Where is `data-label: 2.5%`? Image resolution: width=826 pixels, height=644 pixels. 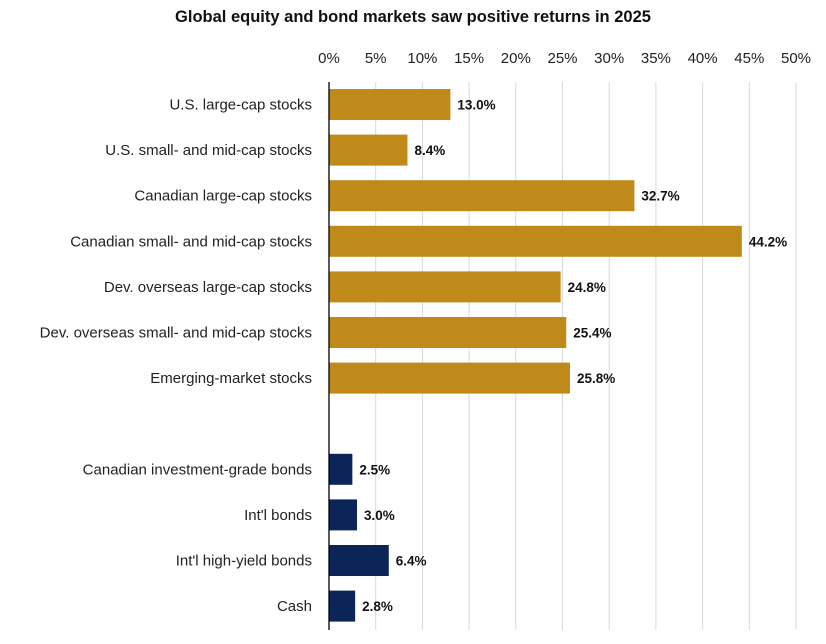 data-label: 2.5% is located at coordinates (374, 469).